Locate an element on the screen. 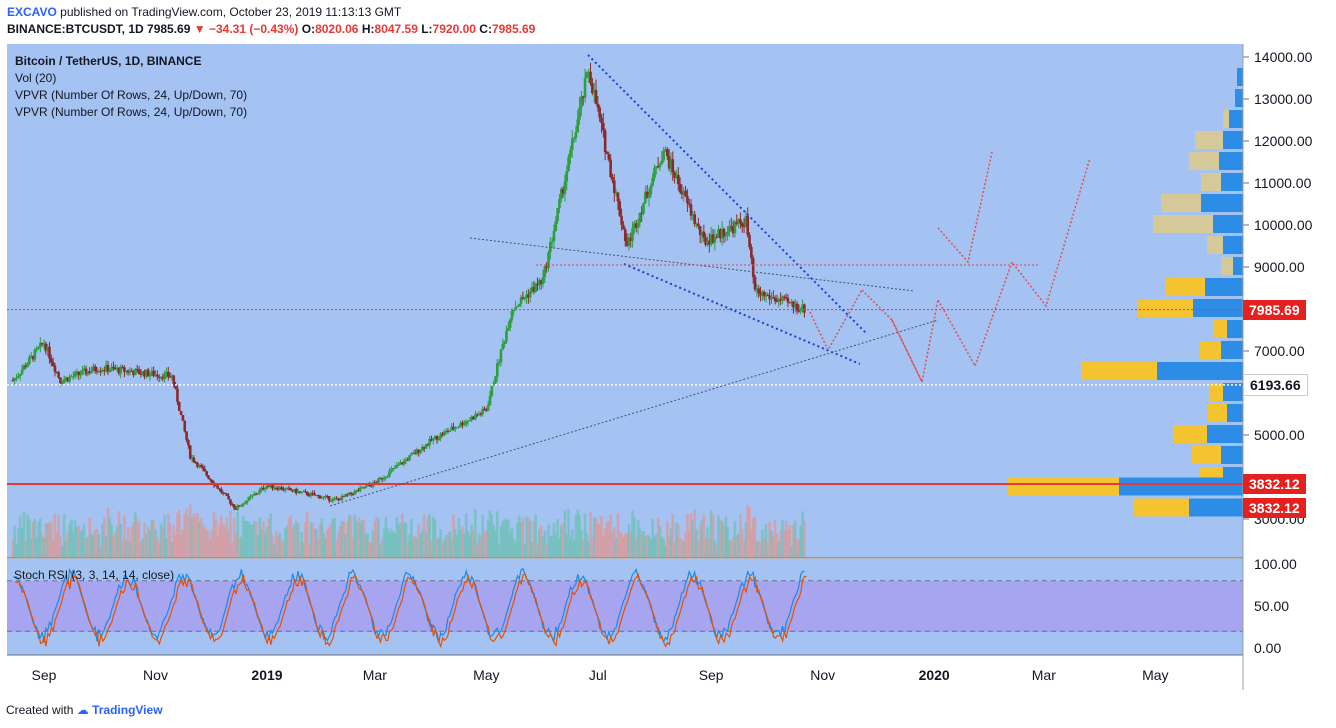  tradingview-brand: TradingView is located at coordinates (127, 710).